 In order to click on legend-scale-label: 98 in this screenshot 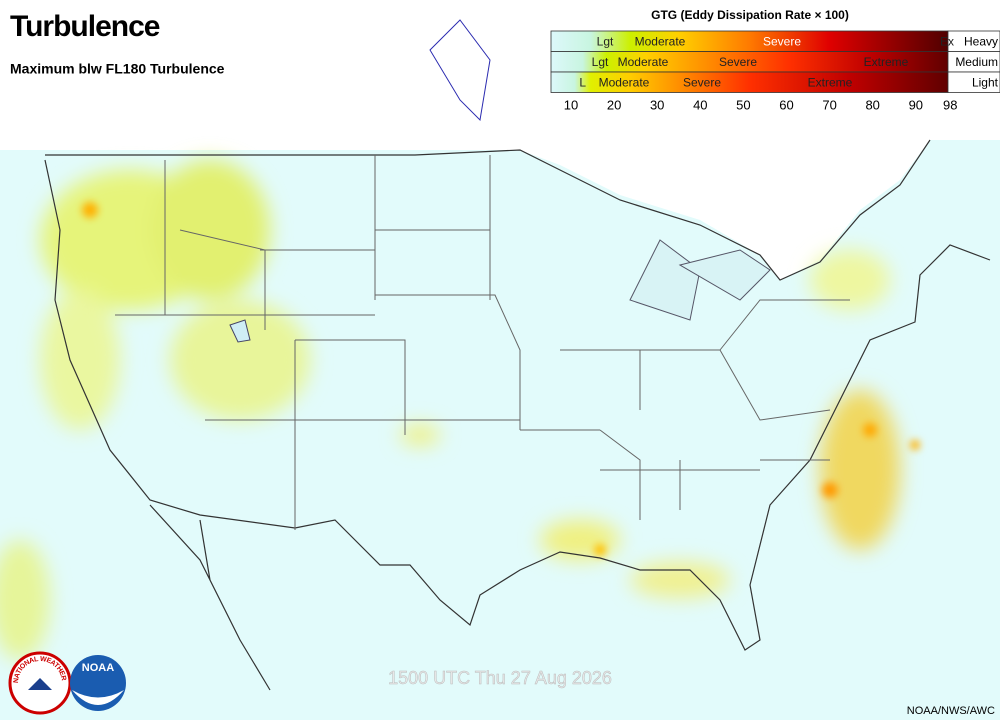, I will do `click(950, 104)`.